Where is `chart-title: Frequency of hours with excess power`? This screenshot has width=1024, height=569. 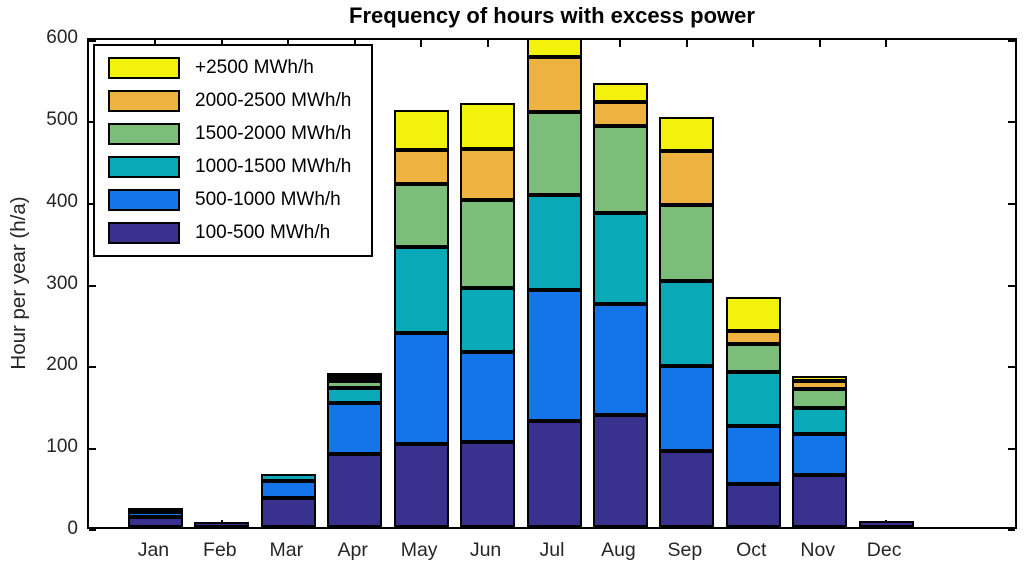 chart-title: Frequency of hours with excess power is located at coordinates (552, 15).